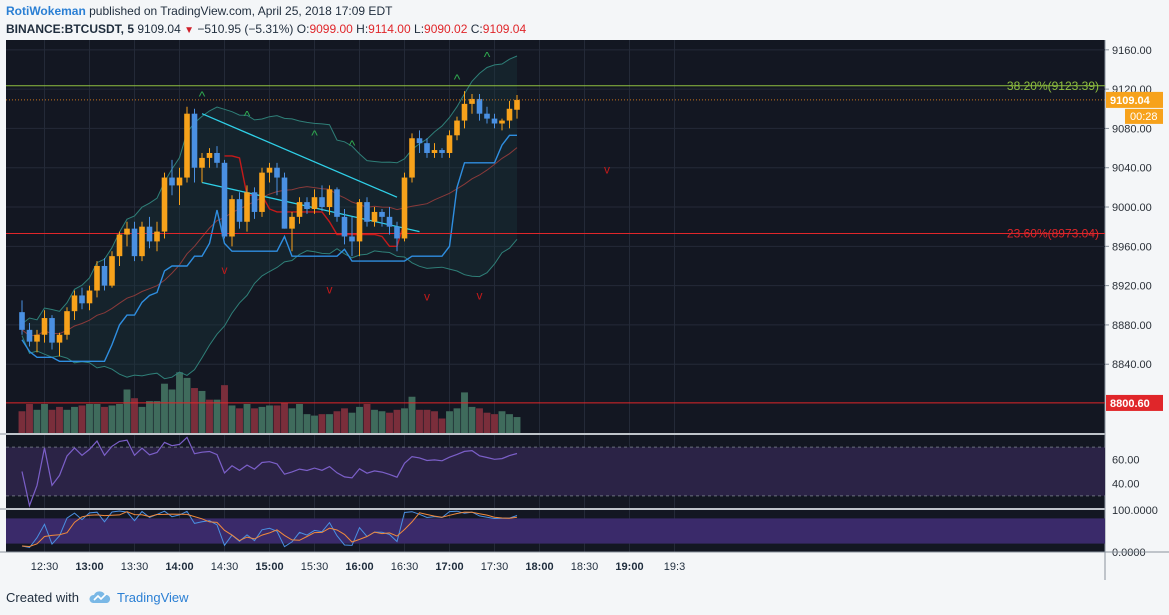 The height and width of the screenshot is (615, 1169). Describe the element at coordinates (45, 567) in the screenshot. I see `time-tick-label: 12:30` at that location.